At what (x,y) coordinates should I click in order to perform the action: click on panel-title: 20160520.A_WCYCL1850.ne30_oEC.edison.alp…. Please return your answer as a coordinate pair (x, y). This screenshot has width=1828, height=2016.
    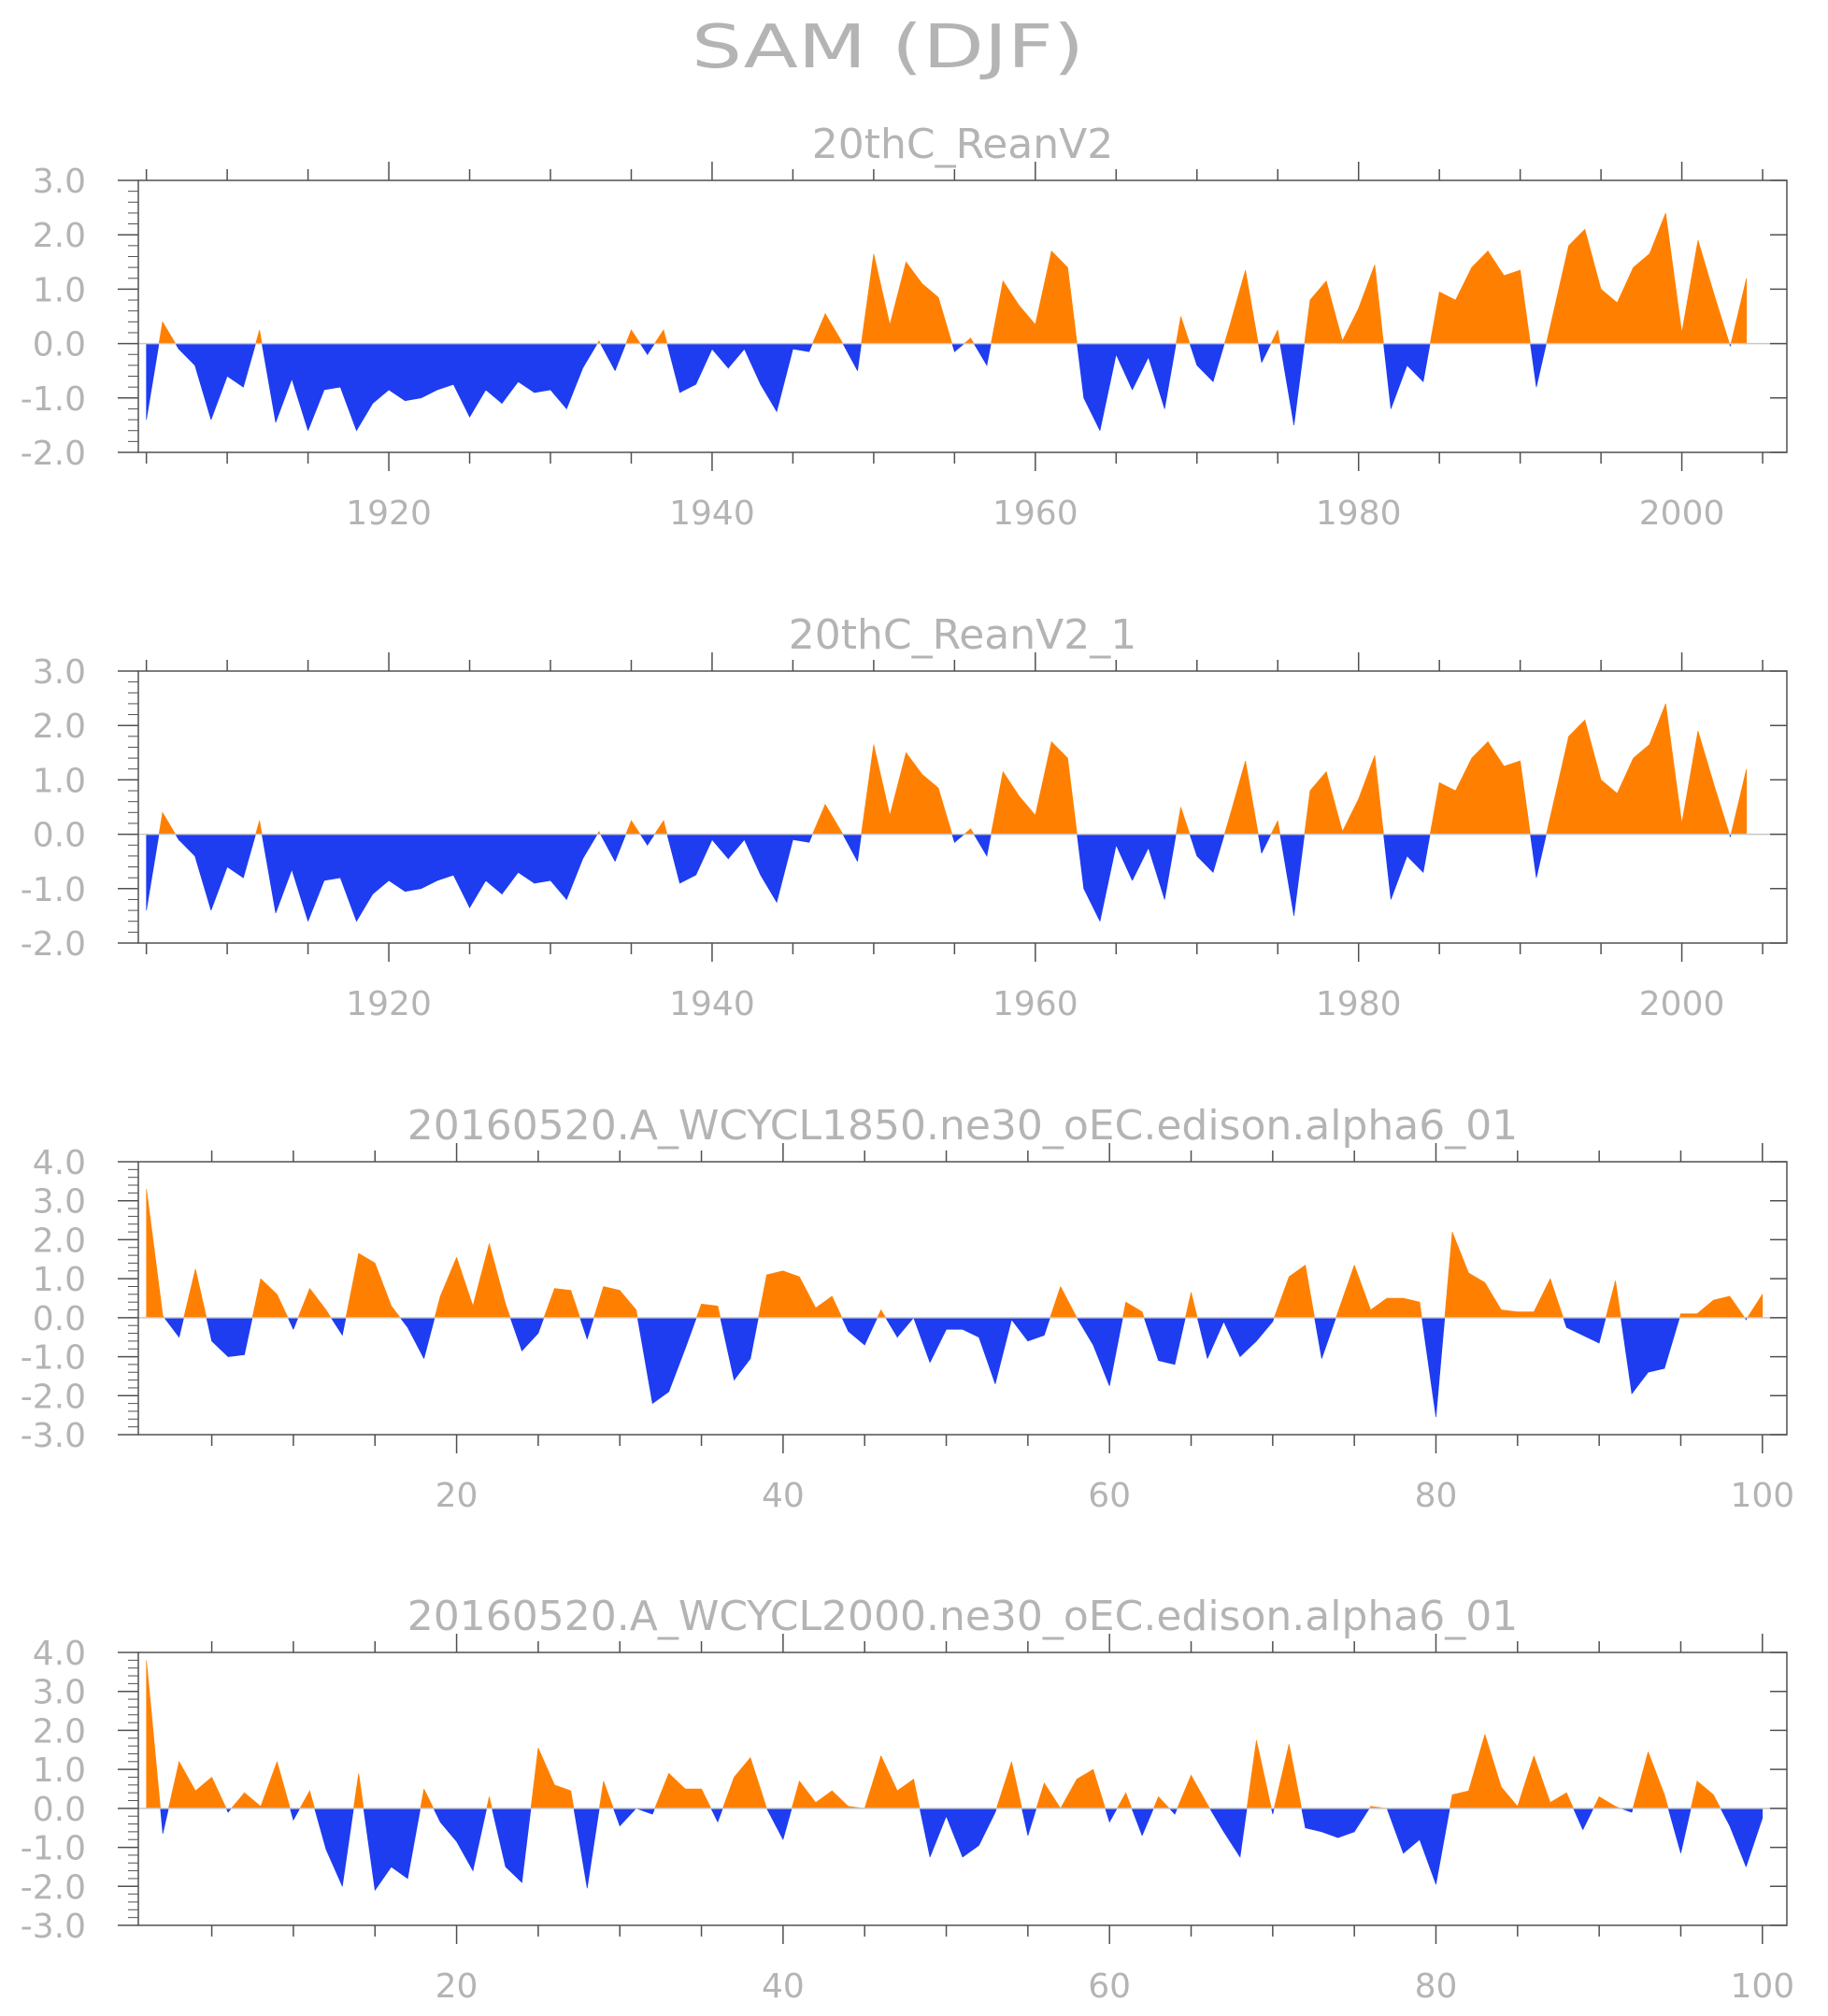
    Looking at the image, I should click on (963, 1126).